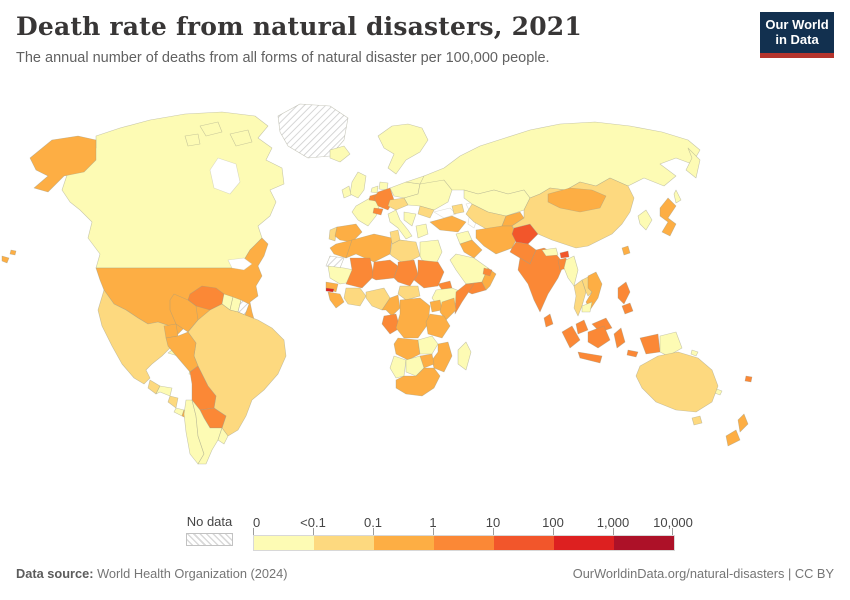 The image size is (850, 600). Describe the element at coordinates (448, 224) in the screenshot. I see `country-turkey` at that location.